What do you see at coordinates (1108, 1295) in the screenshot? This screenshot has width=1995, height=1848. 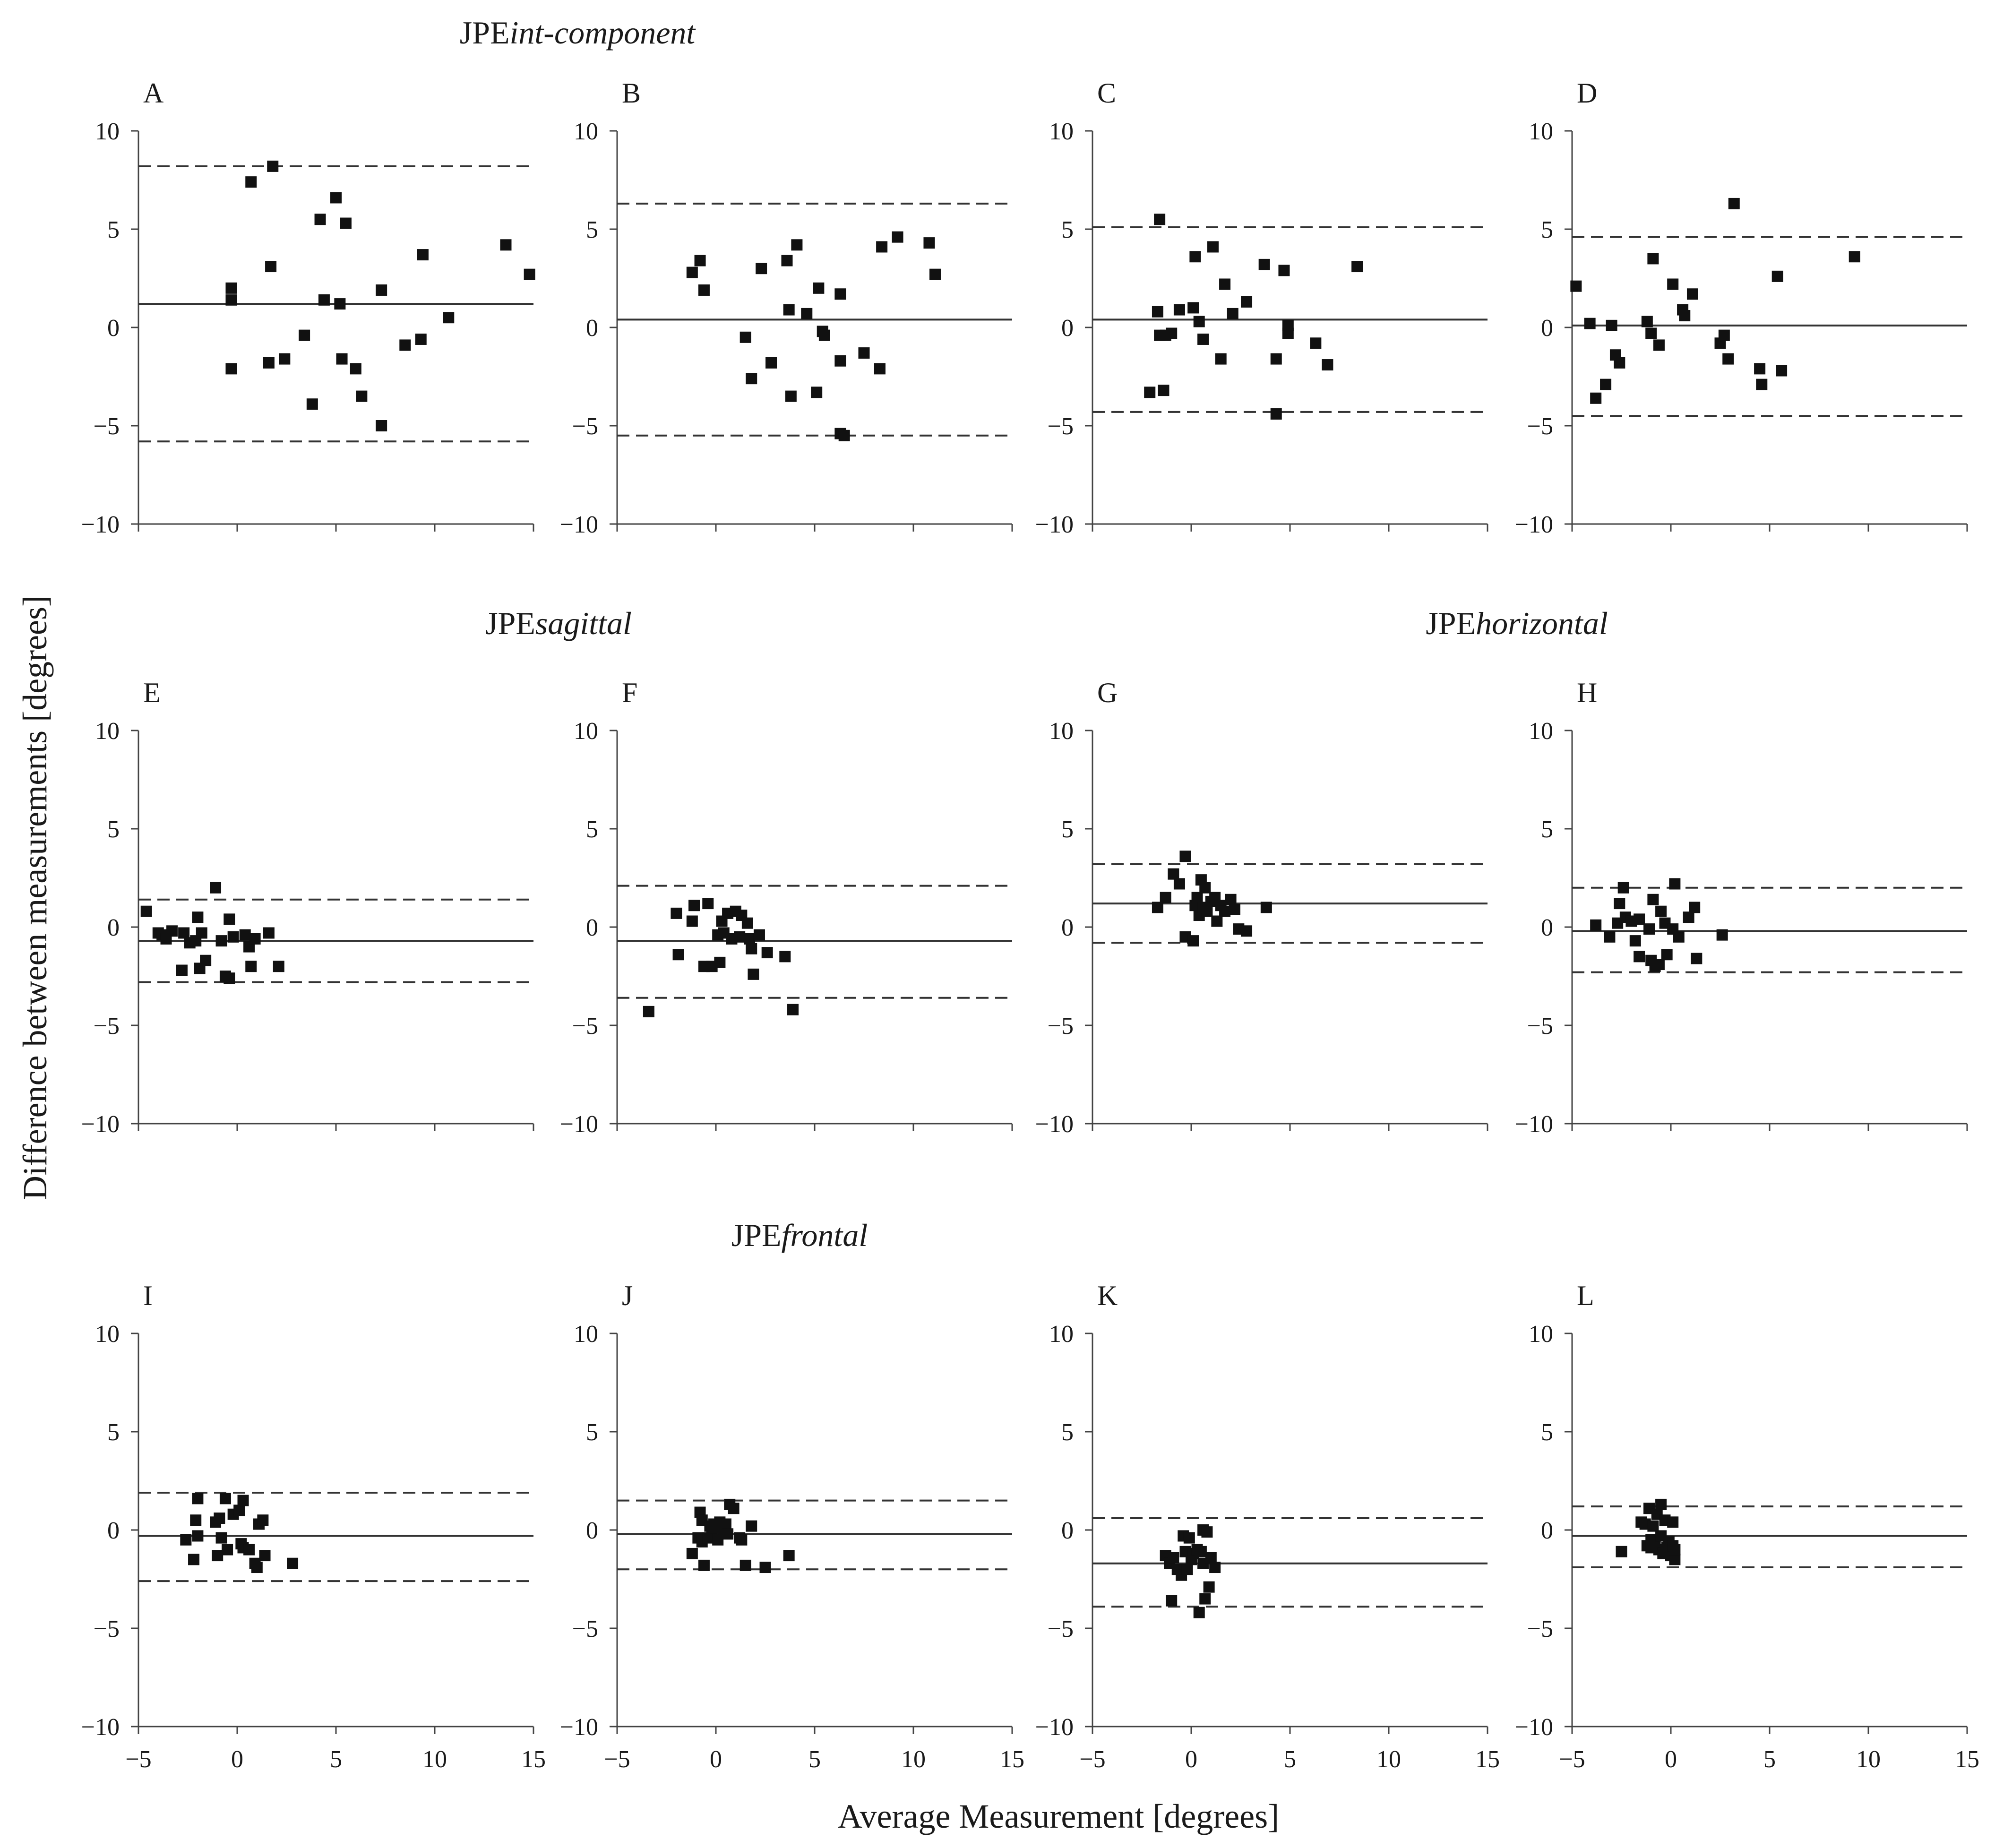 I see `panel-label: K` at bounding box center [1108, 1295].